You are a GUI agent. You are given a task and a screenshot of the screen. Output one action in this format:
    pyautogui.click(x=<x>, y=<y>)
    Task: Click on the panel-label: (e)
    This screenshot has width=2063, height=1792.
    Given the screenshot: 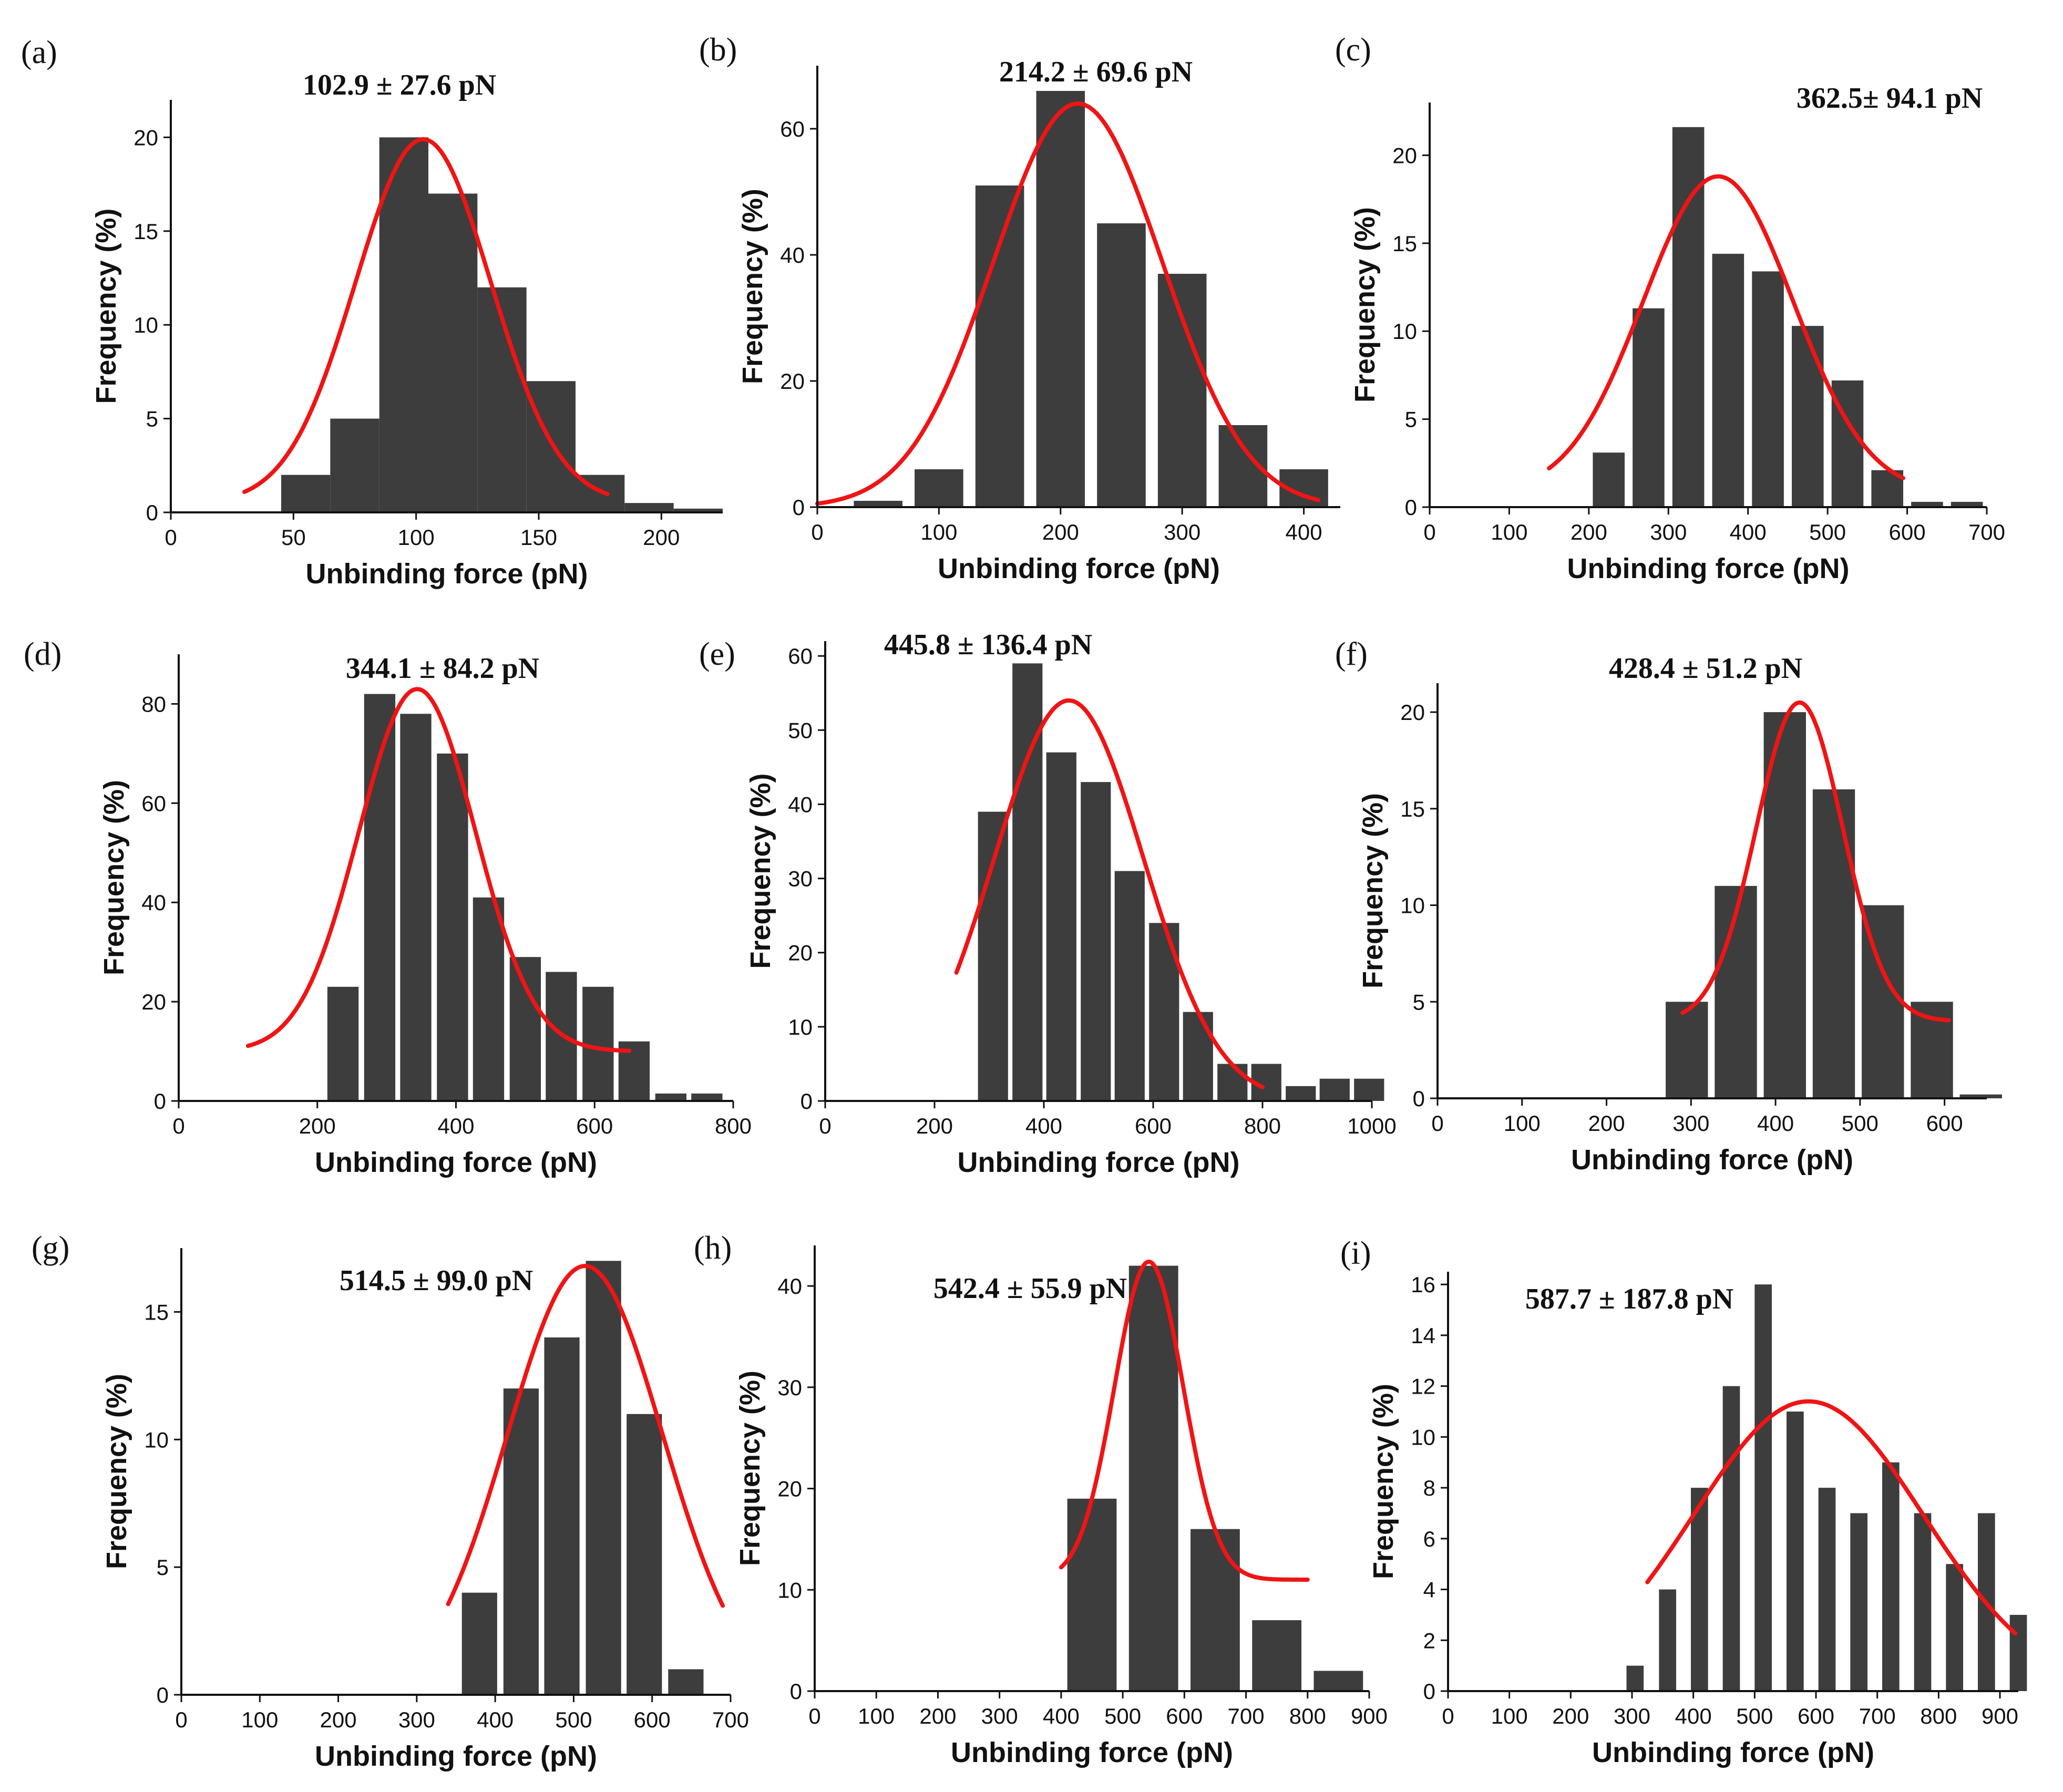 What is the action you would take?
    pyautogui.click(x=717, y=654)
    